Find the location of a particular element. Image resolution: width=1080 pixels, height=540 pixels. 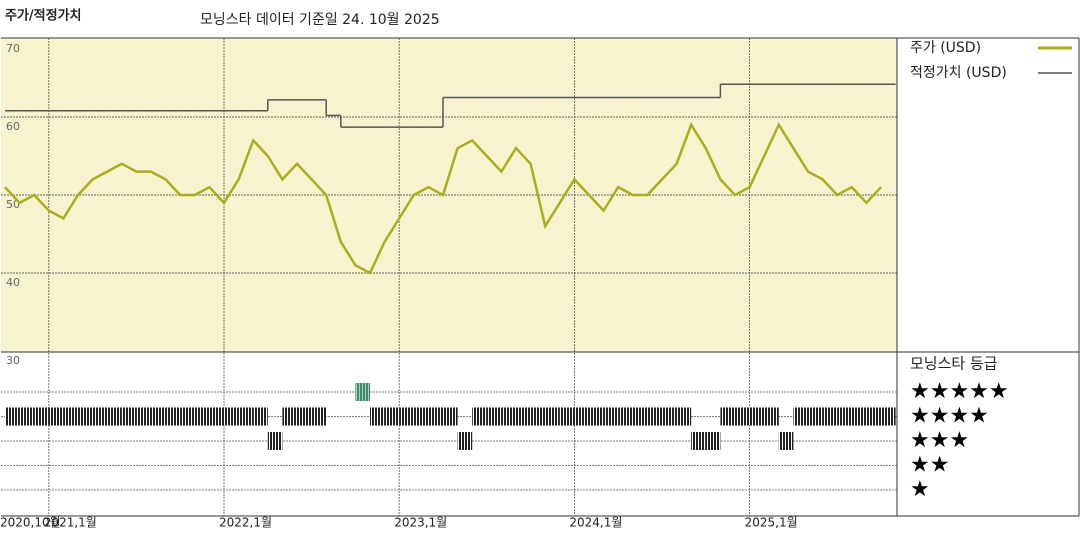

y-tick-label: 40 is located at coordinates (13, 282).